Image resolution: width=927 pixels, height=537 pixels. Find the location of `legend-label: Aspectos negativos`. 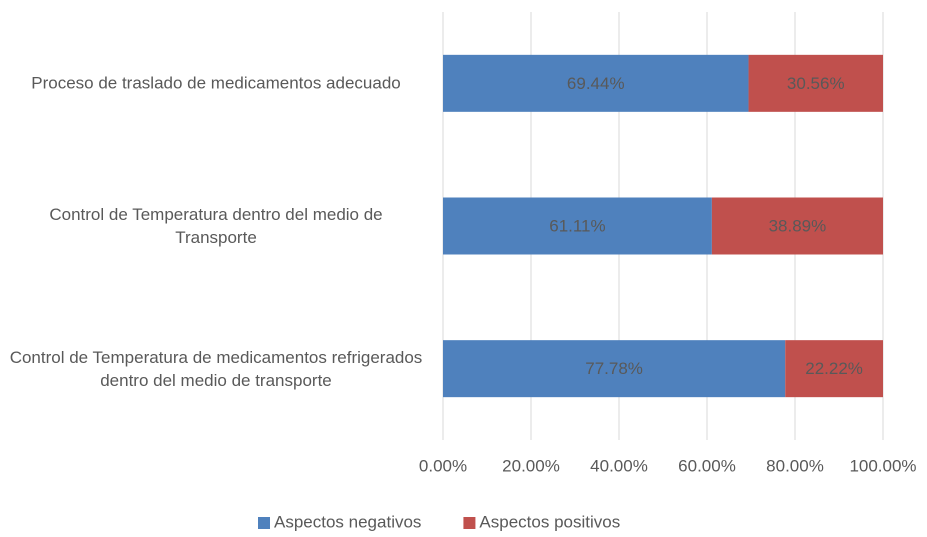

legend-label: Aspectos negativos is located at coordinates (347, 521).